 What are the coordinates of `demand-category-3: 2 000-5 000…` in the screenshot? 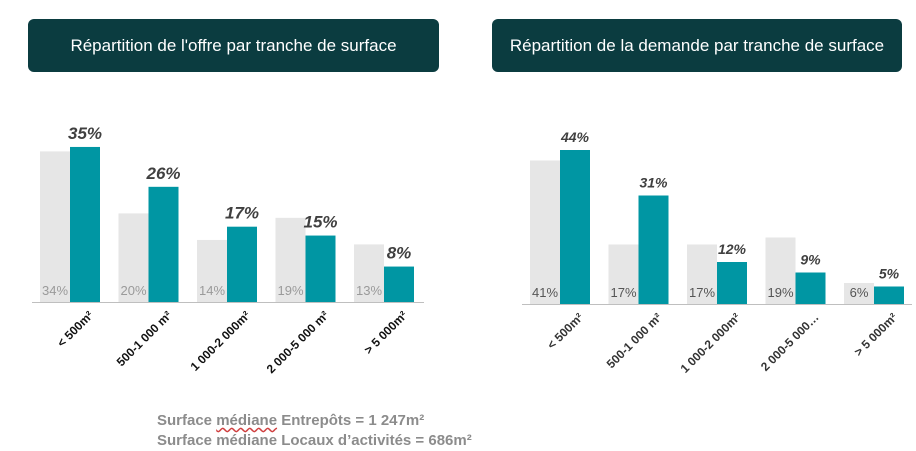 It's located at (790, 342).